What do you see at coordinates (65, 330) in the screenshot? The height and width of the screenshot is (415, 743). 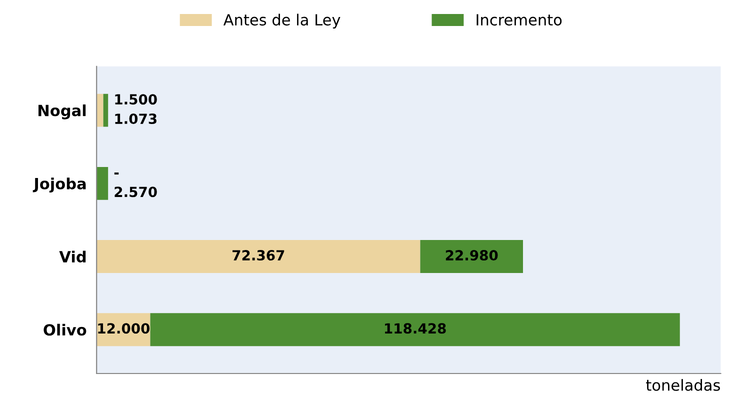 I see `y-tick-label: Olivo` at bounding box center [65, 330].